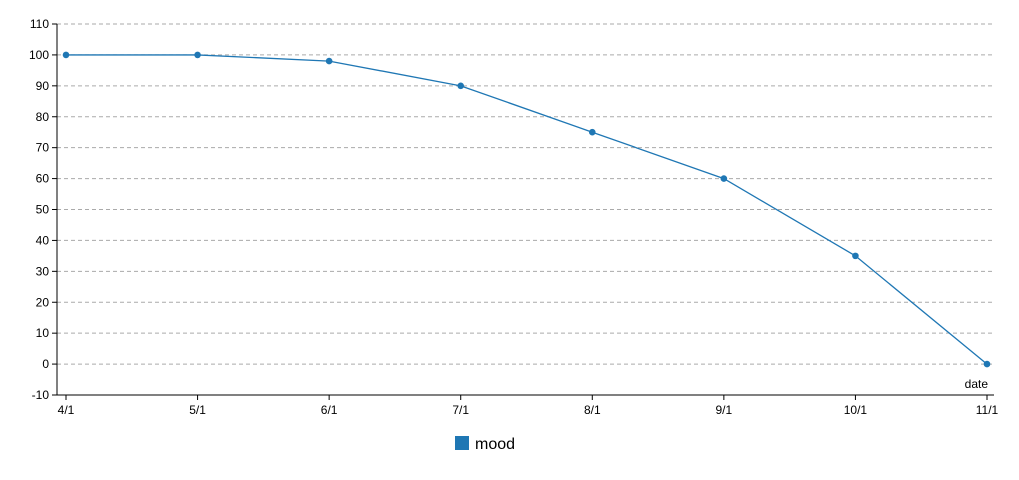 The image size is (1019, 480). What do you see at coordinates (856, 410) in the screenshot?
I see `x-tick-label: 10/1` at bounding box center [856, 410].